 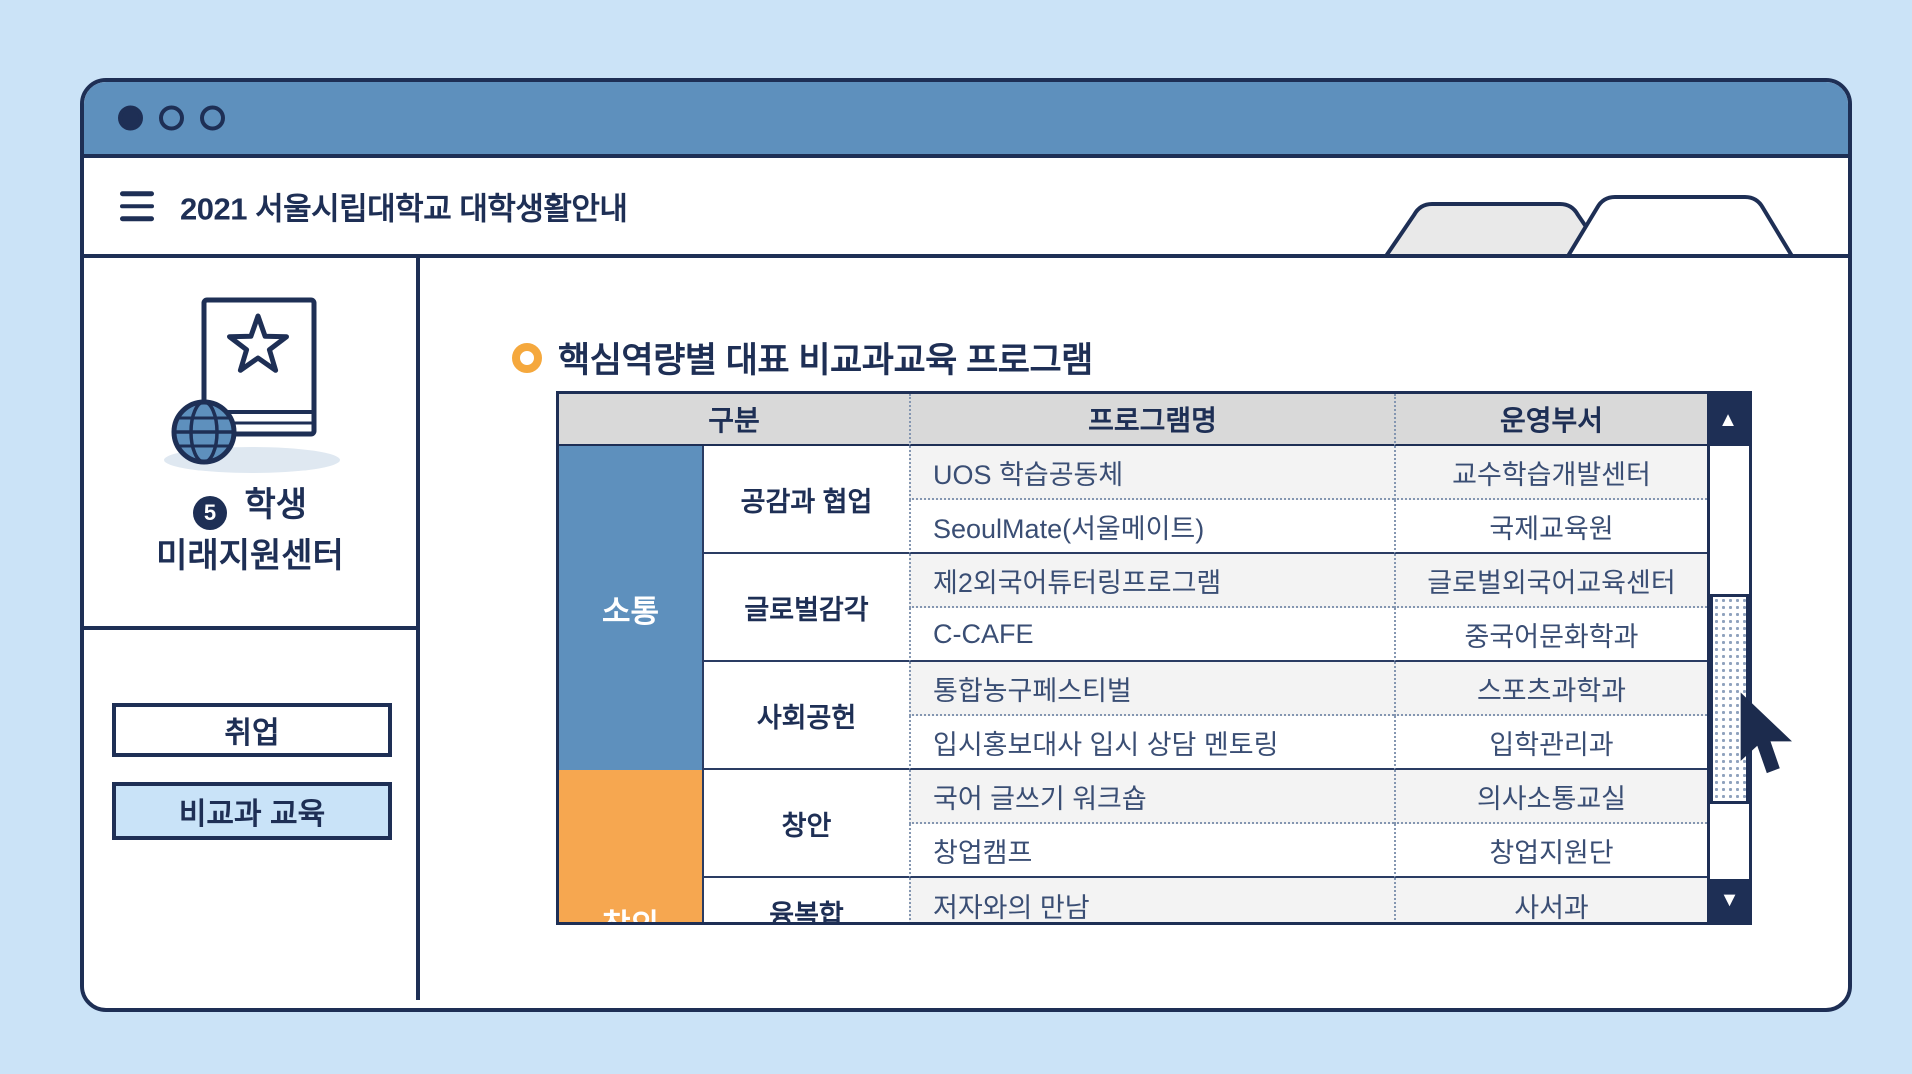 I want to click on sidebar: 5 학생 미래지원센터 취업 비교과 교육, so click(x=252, y=629).